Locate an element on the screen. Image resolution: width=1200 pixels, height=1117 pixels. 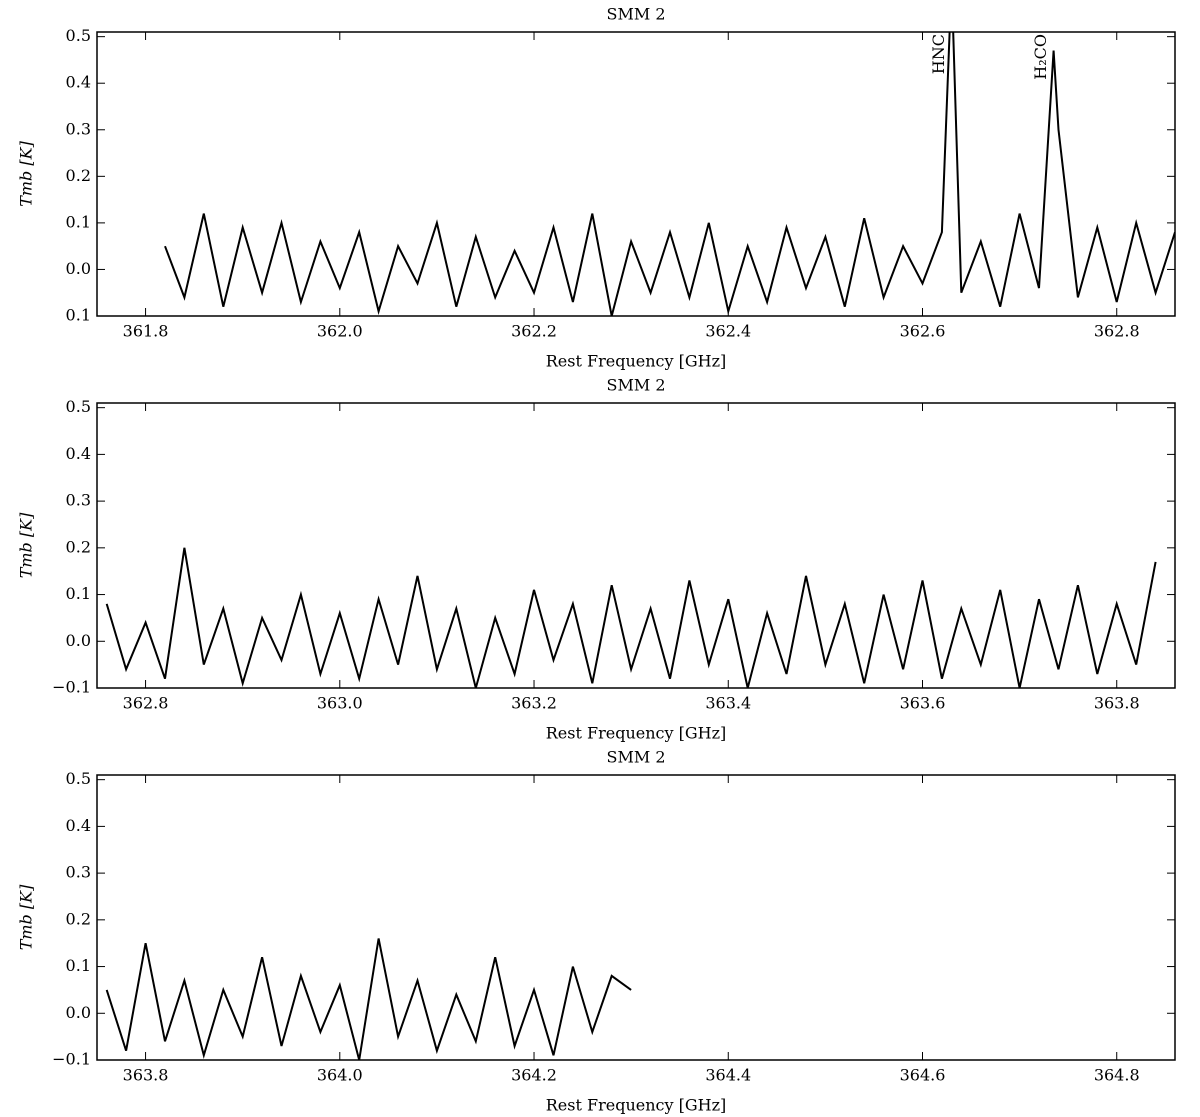
x-tick-label: 363.6 is located at coordinates (923, 703).